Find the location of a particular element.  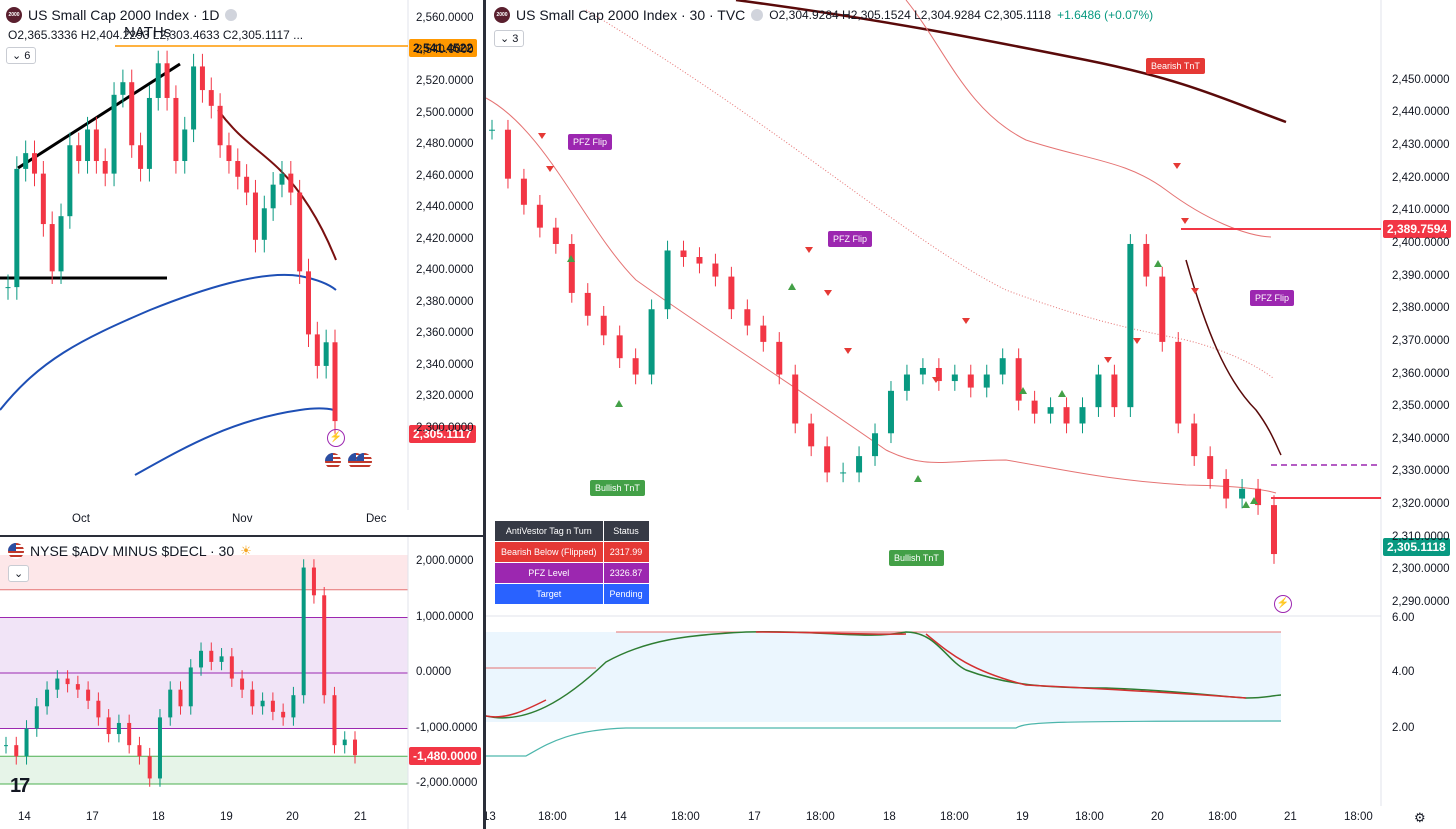

daily-y-tick-4: 2,480.0000 is located at coordinates (445, 144).